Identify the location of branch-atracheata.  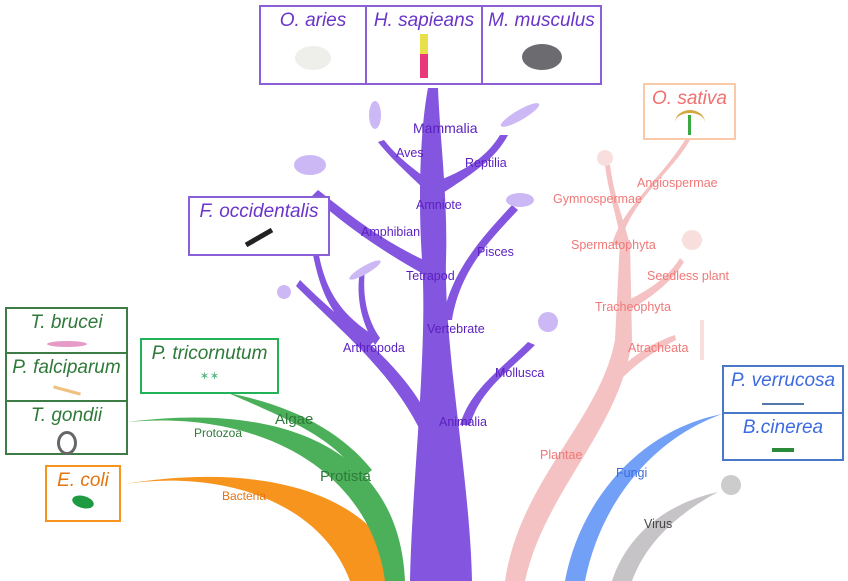
(647, 357).